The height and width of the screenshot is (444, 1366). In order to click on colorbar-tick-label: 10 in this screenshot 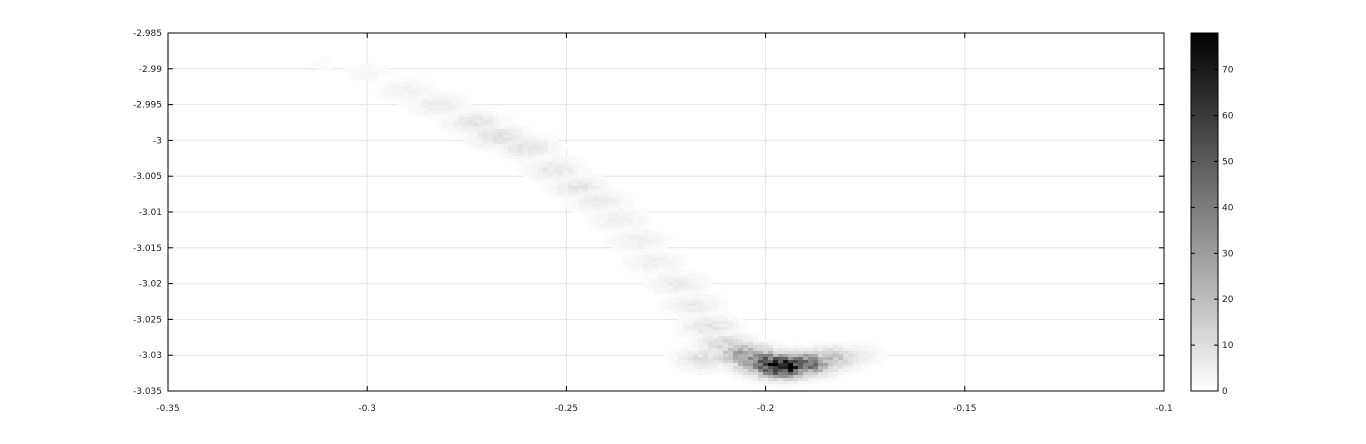, I will do `click(1228, 346)`.